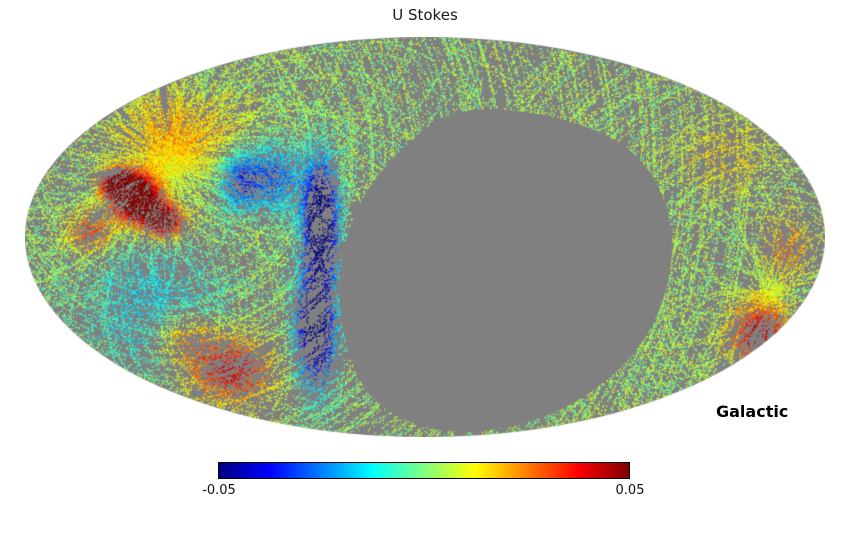 The height and width of the screenshot is (540, 850). What do you see at coordinates (425, 15) in the screenshot?
I see `chart-title: U Stokes` at bounding box center [425, 15].